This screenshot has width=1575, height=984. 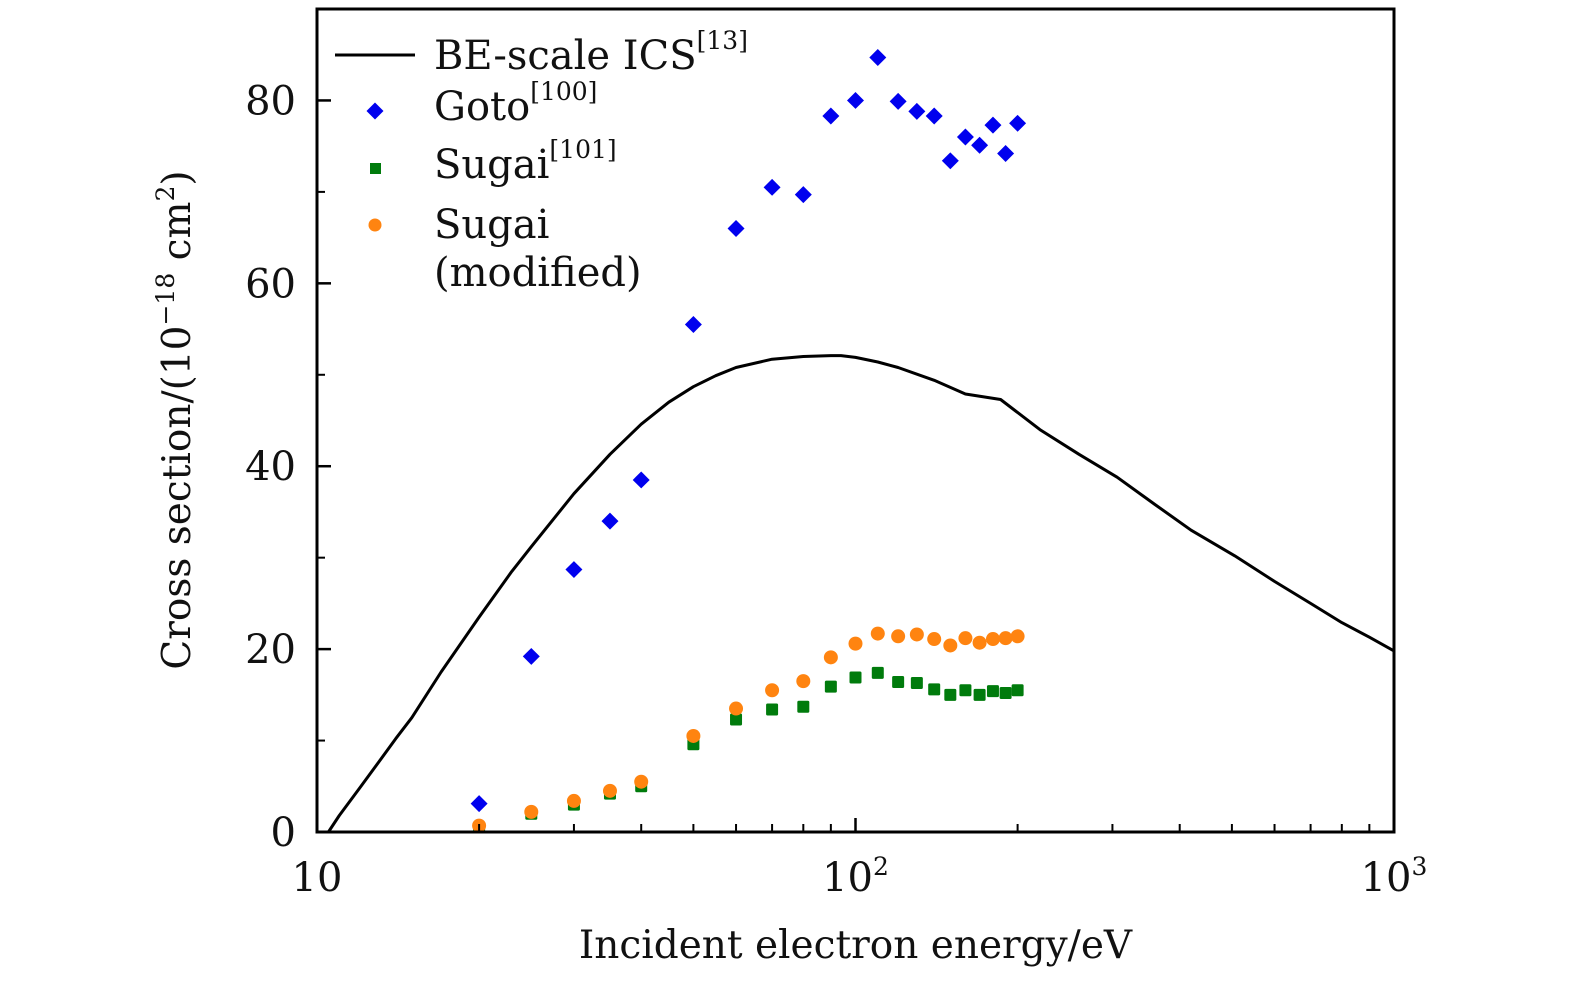 What do you see at coordinates (525, 161) in the screenshot?
I see `legend-label: Sugai[101]` at bounding box center [525, 161].